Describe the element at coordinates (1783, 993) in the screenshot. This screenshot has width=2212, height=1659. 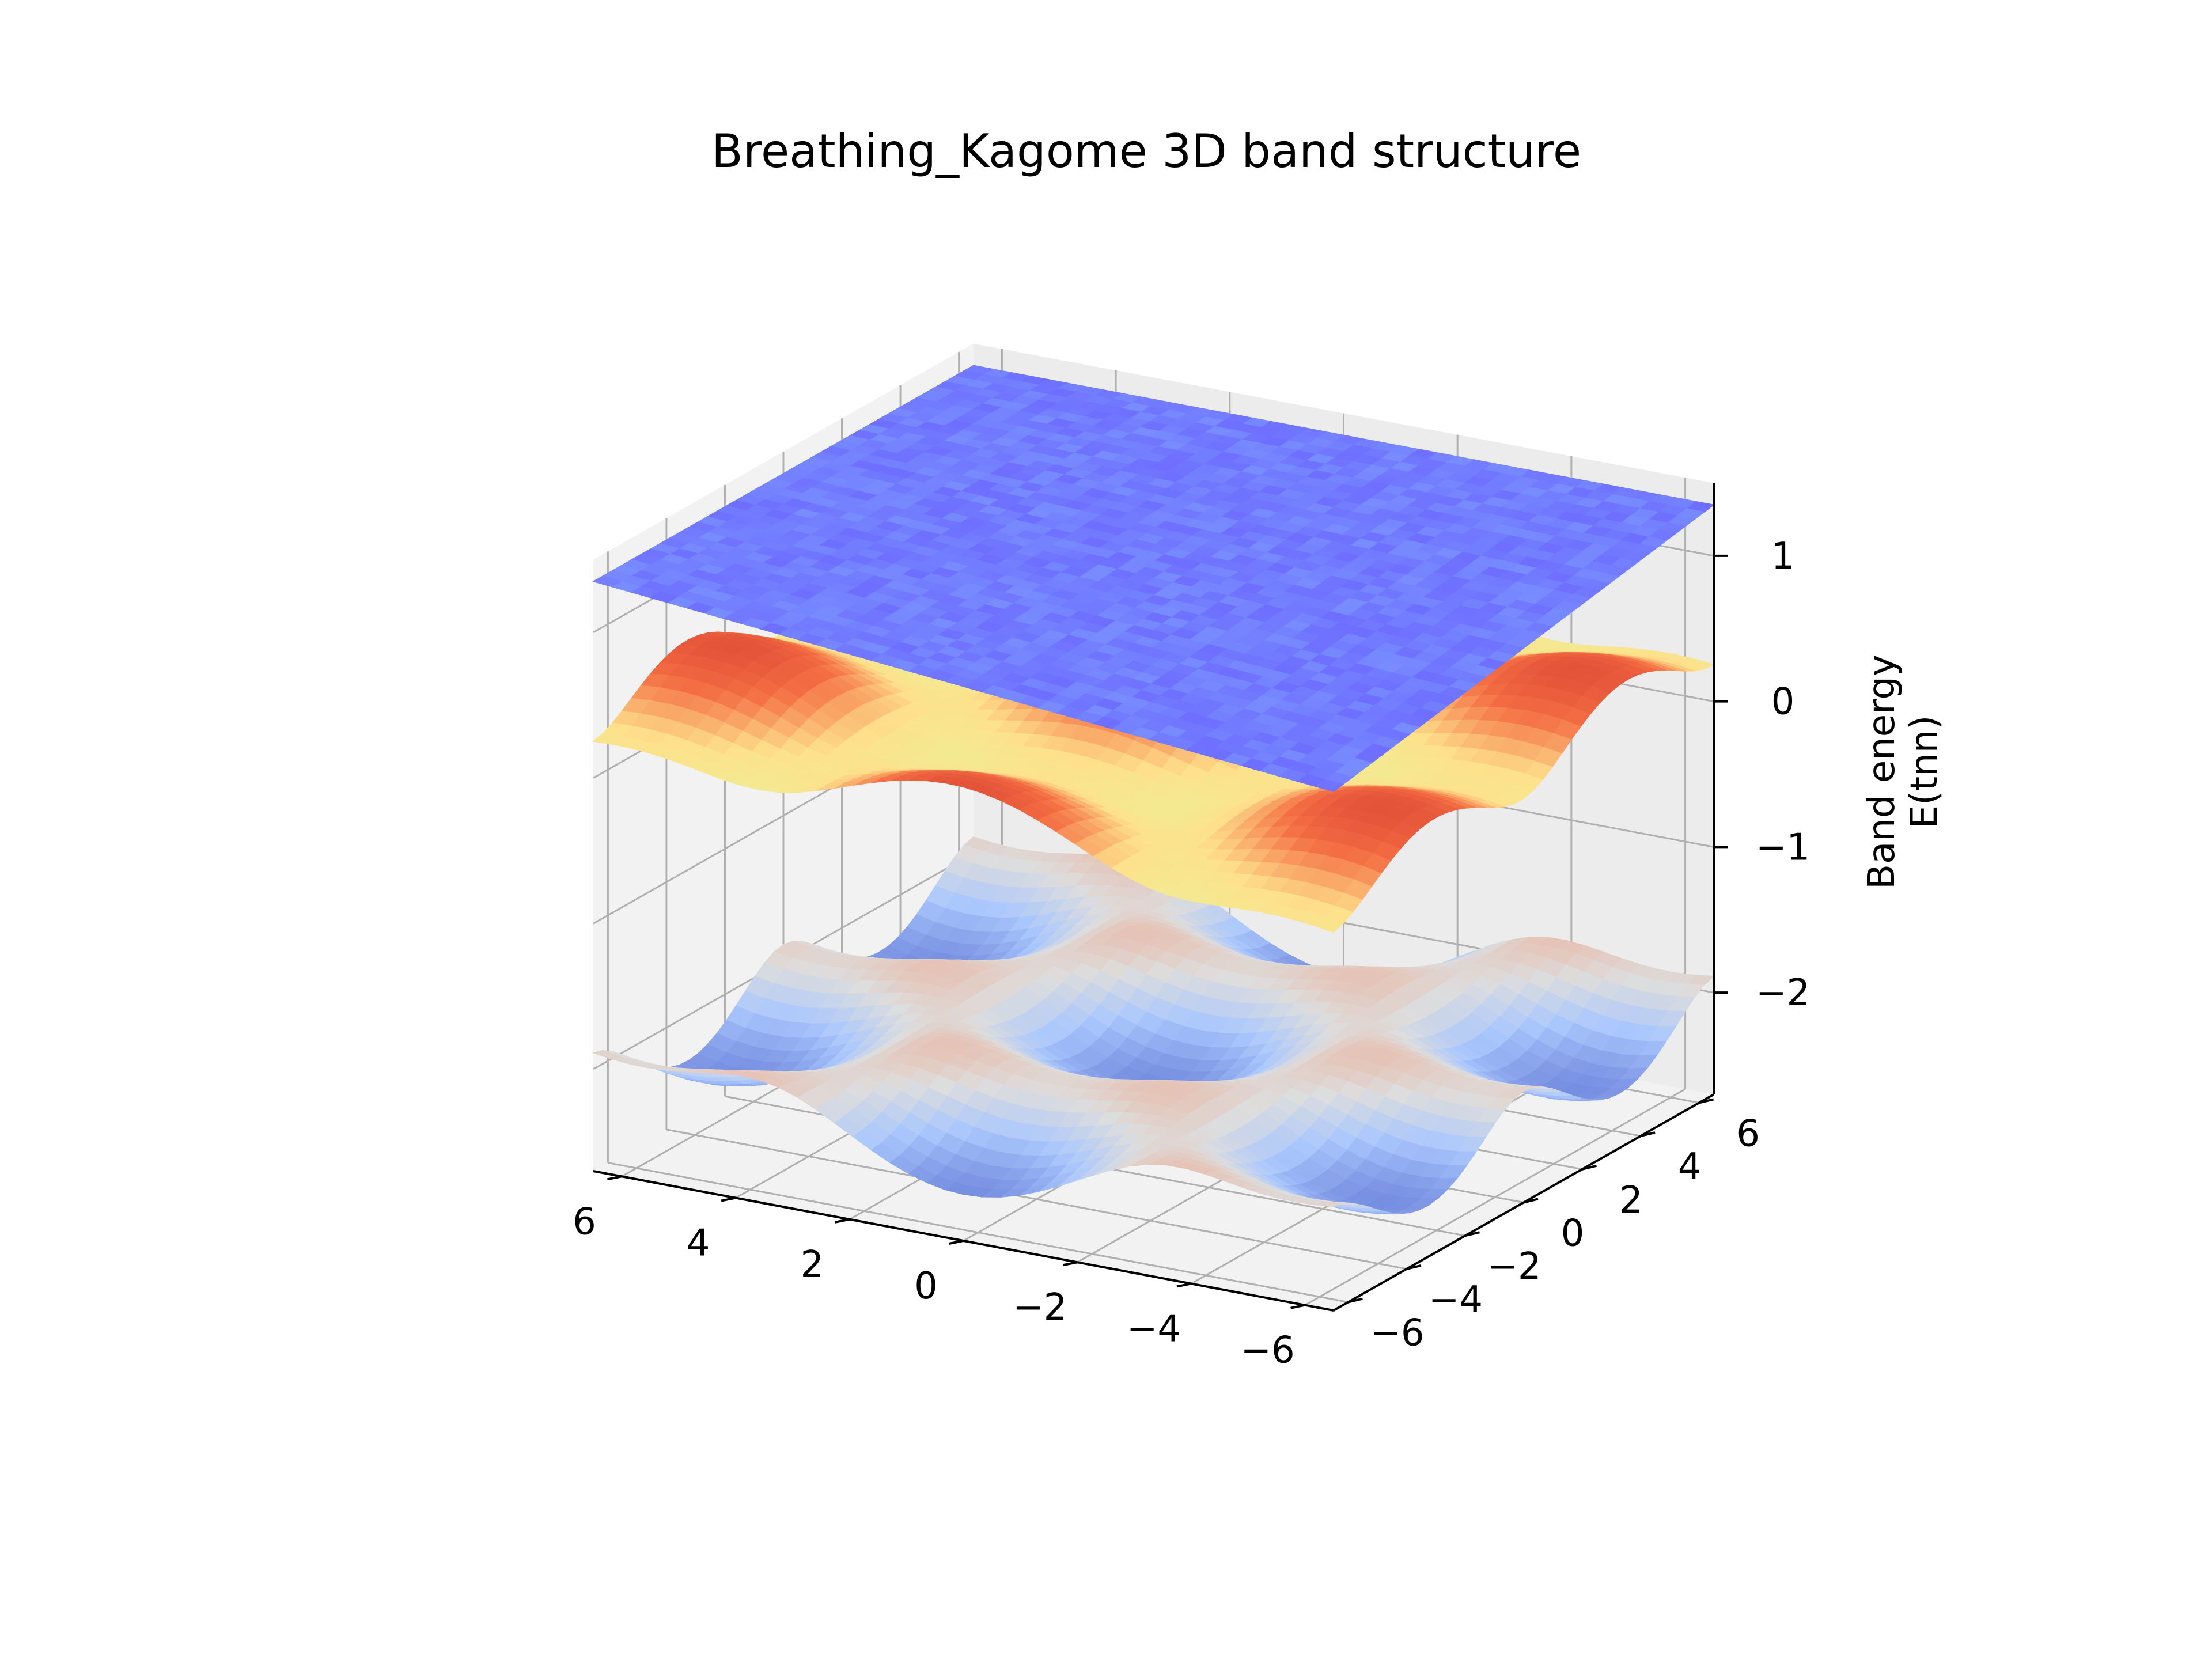
I see `z-tick-label: −2` at that location.